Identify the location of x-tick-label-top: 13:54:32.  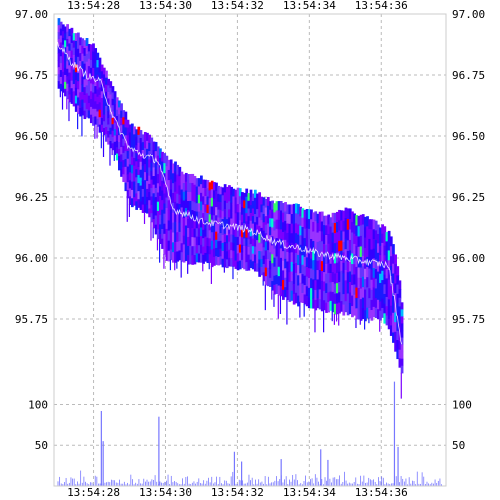
(237, 6).